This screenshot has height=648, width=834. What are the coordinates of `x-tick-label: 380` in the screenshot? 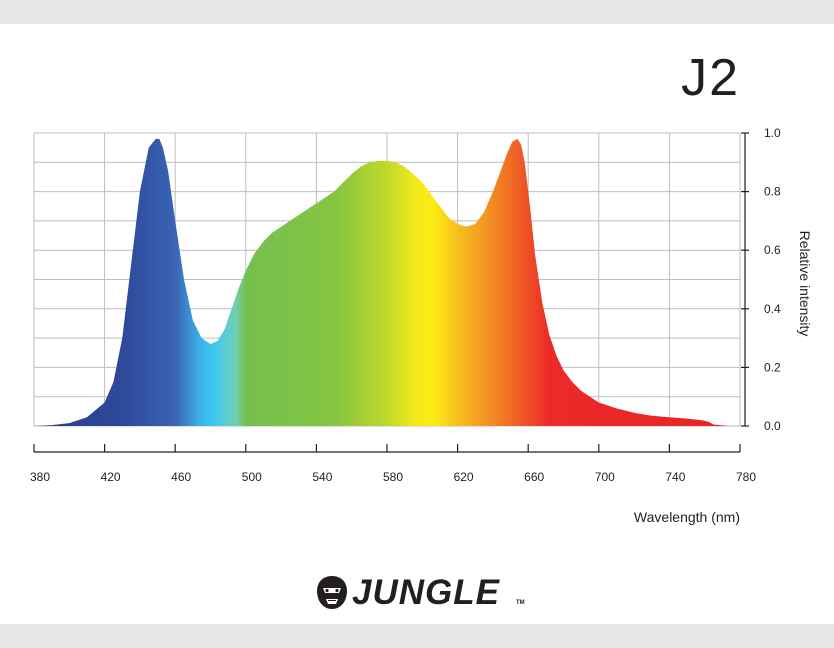 It's located at (40, 477).